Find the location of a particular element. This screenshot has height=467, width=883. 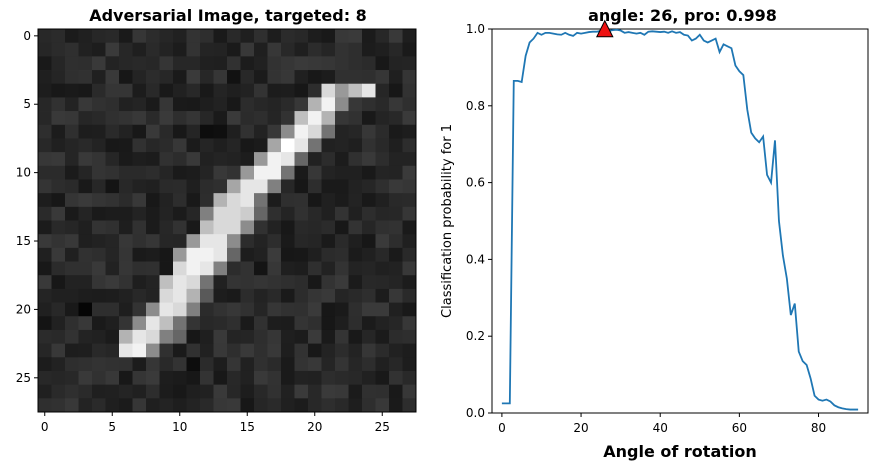

heatmap-y-tick-label: 10 is located at coordinates (23, 173).